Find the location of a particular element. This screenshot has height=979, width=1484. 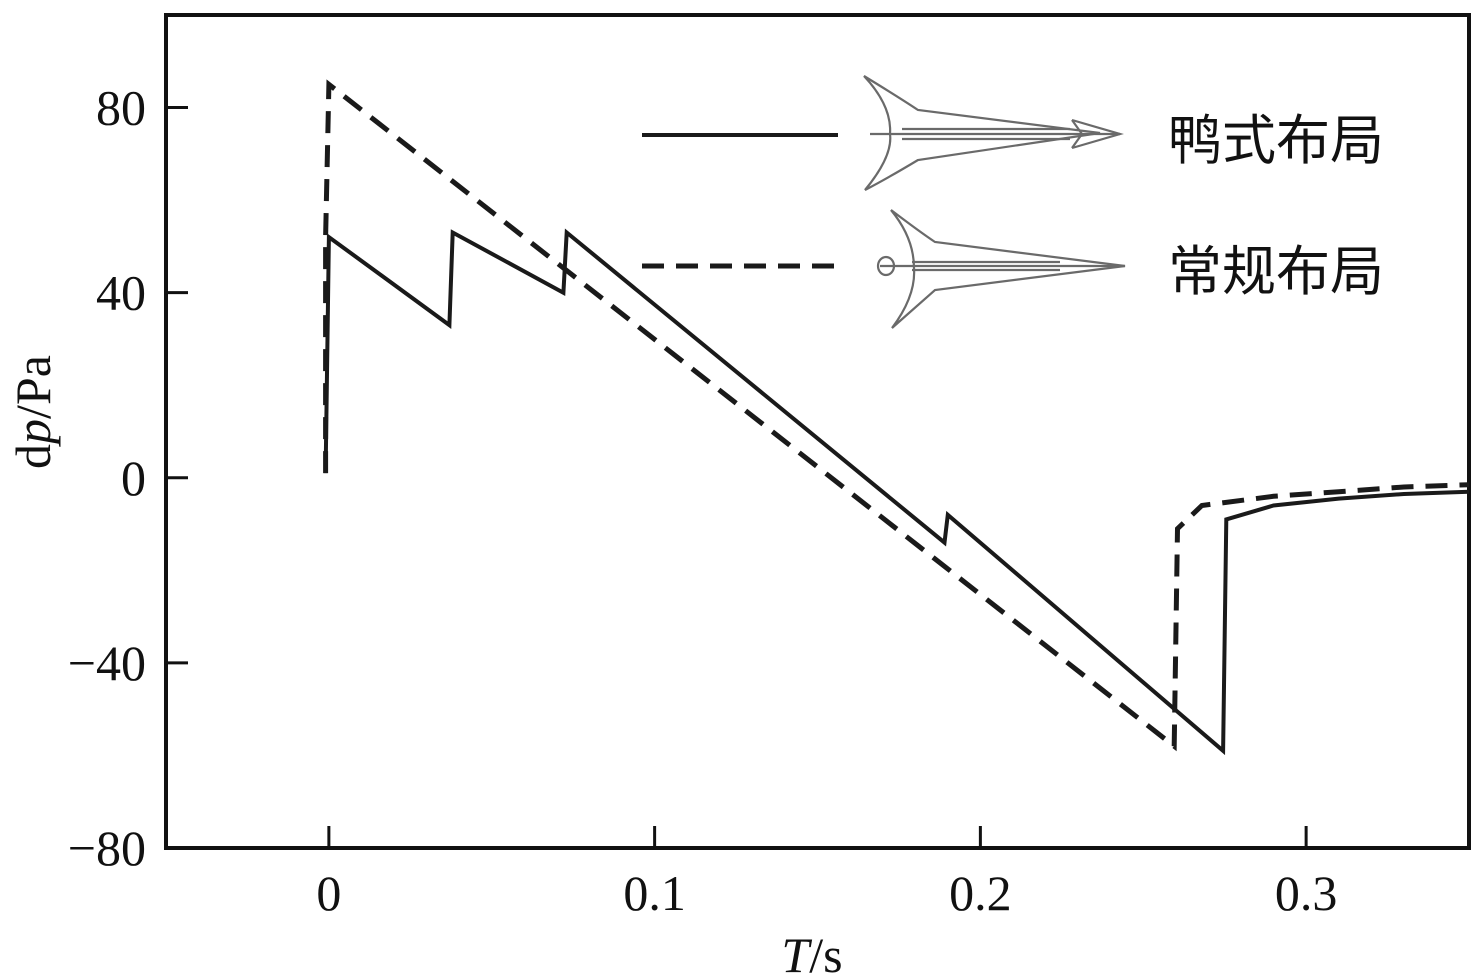

canard-aircraft-planform-icon is located at coordinates (993, 133).